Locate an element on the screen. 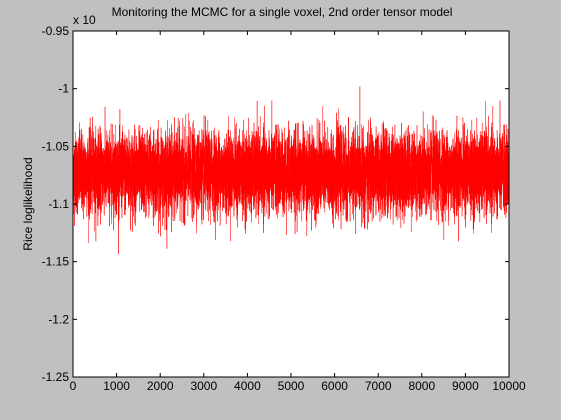 The height and width of the screenshot is (420, 561). x-tick-label: 4000 is located at coordinates (247, 386).